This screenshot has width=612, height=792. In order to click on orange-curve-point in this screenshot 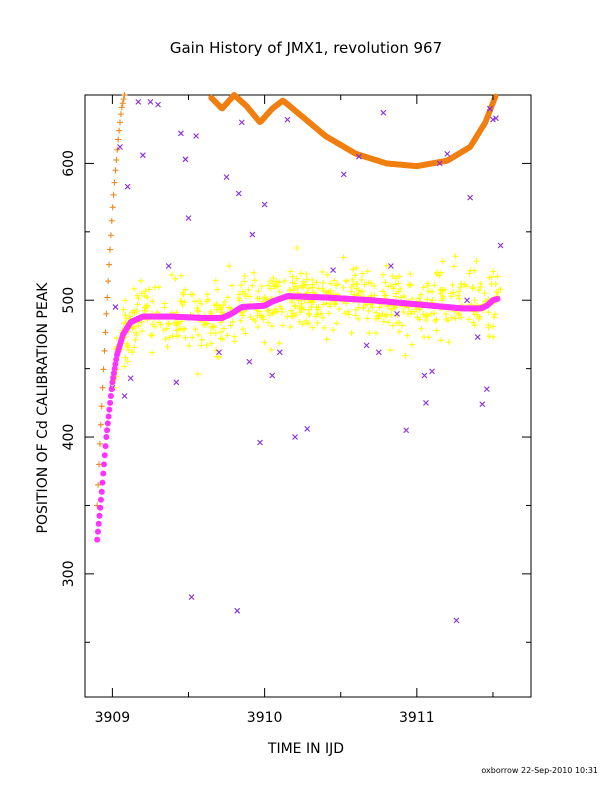, I will do `click(495, 96)`.